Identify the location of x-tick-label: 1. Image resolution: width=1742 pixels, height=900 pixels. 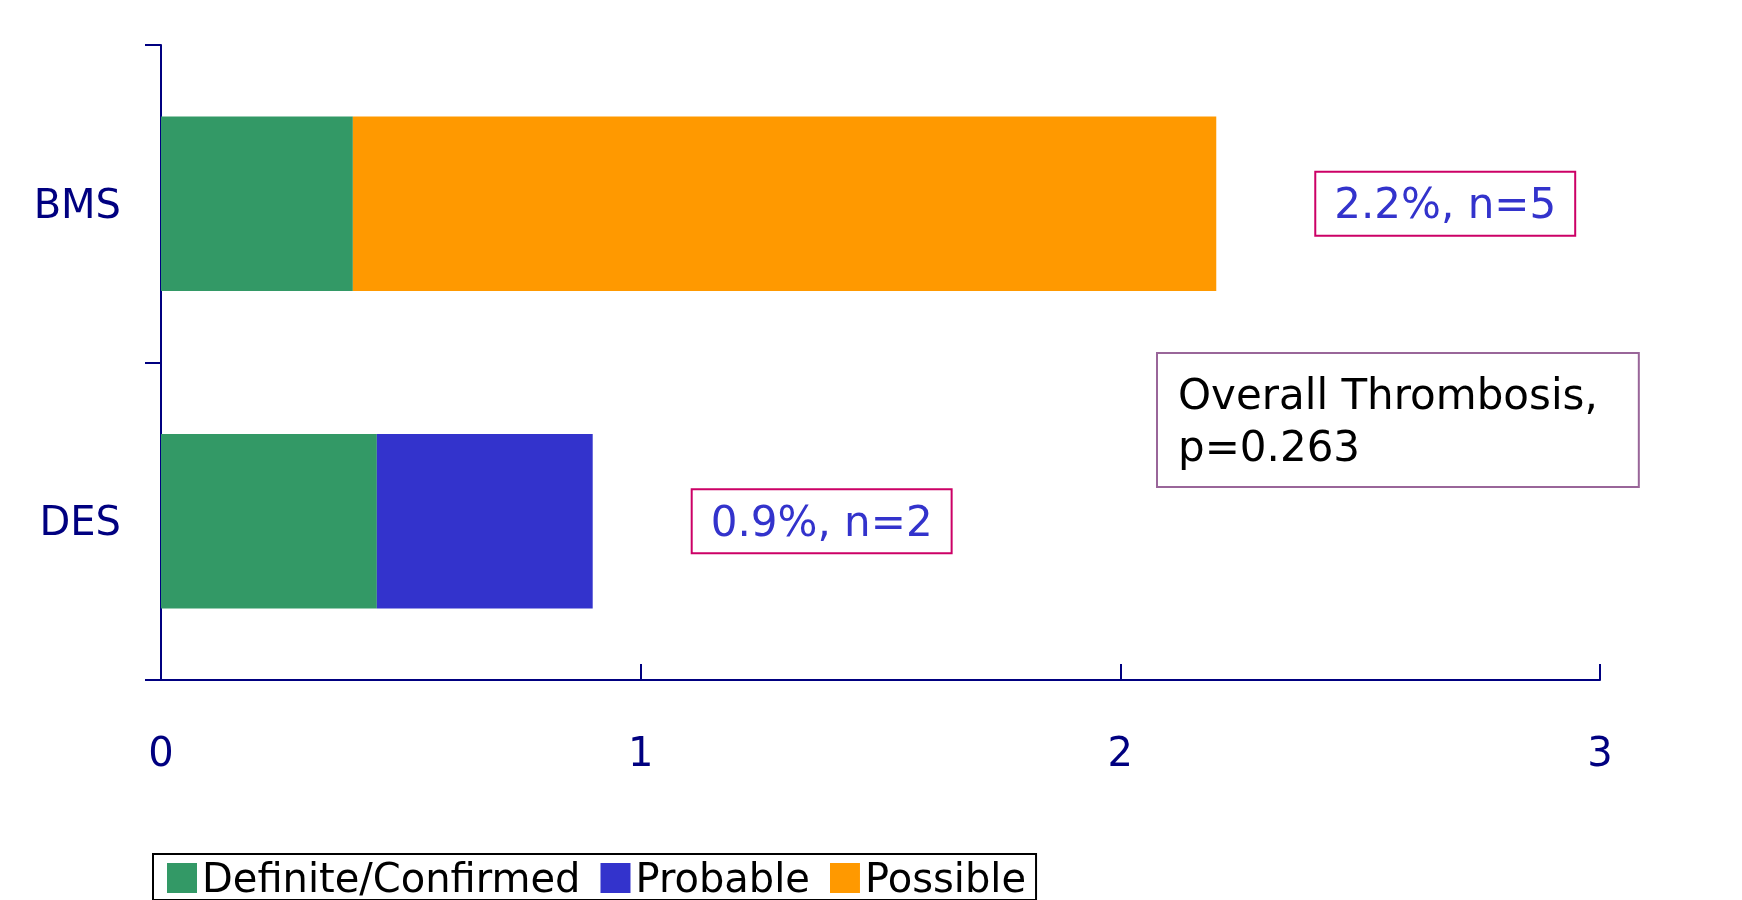
(640, 752).